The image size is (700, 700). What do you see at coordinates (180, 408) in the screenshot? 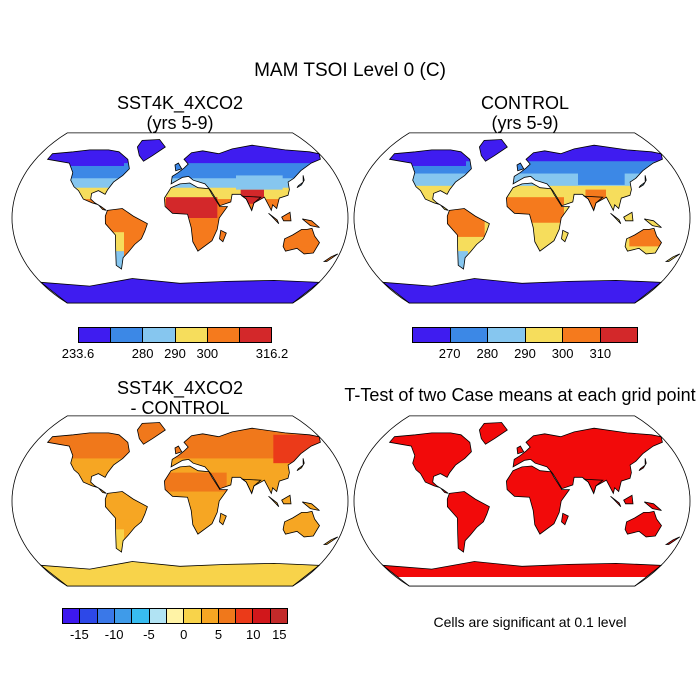
I see `panel-title-bl-line2: - CONTROL` at bounding box center [180, 408].